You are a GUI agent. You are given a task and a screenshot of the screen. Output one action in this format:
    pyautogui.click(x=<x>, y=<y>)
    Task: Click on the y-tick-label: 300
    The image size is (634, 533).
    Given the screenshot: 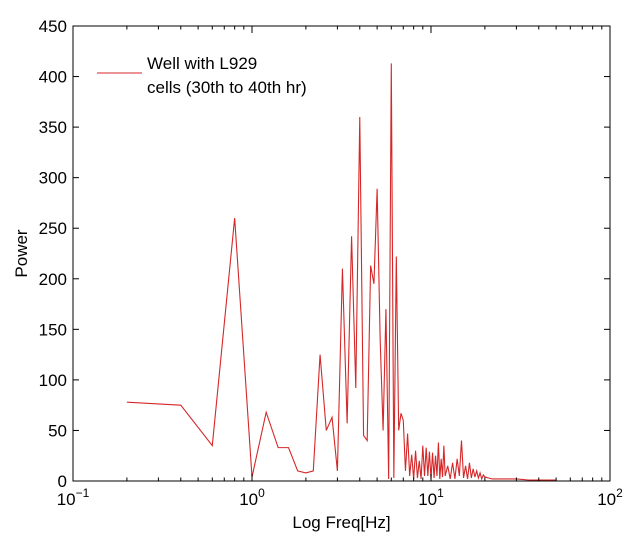 What is the action you would take?
    pyautogui.click(x=53, y=178)
    